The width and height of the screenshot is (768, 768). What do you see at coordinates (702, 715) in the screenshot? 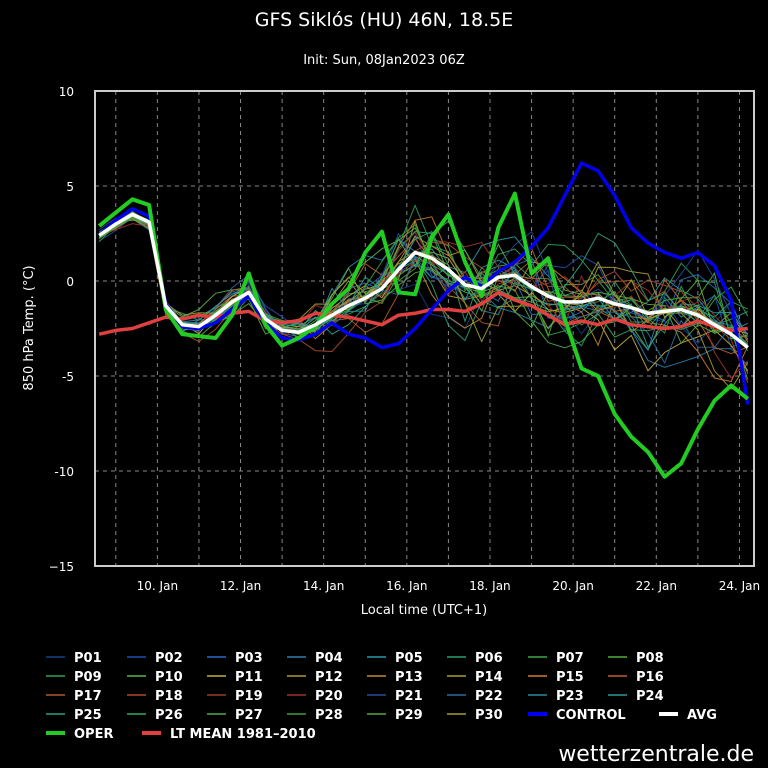
I see `legend-label: AVG` at bounding box center [702, 715].